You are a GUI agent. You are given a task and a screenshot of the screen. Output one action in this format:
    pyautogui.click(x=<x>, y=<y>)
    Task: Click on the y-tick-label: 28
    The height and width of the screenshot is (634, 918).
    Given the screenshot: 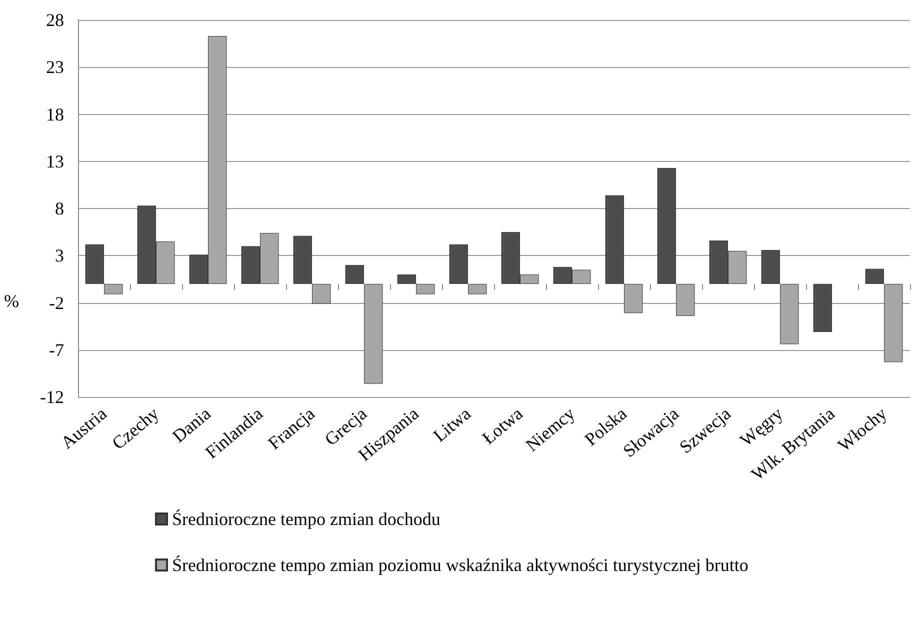 What is the action you would take?
    pyautogui.click(x=55, y=20)
    